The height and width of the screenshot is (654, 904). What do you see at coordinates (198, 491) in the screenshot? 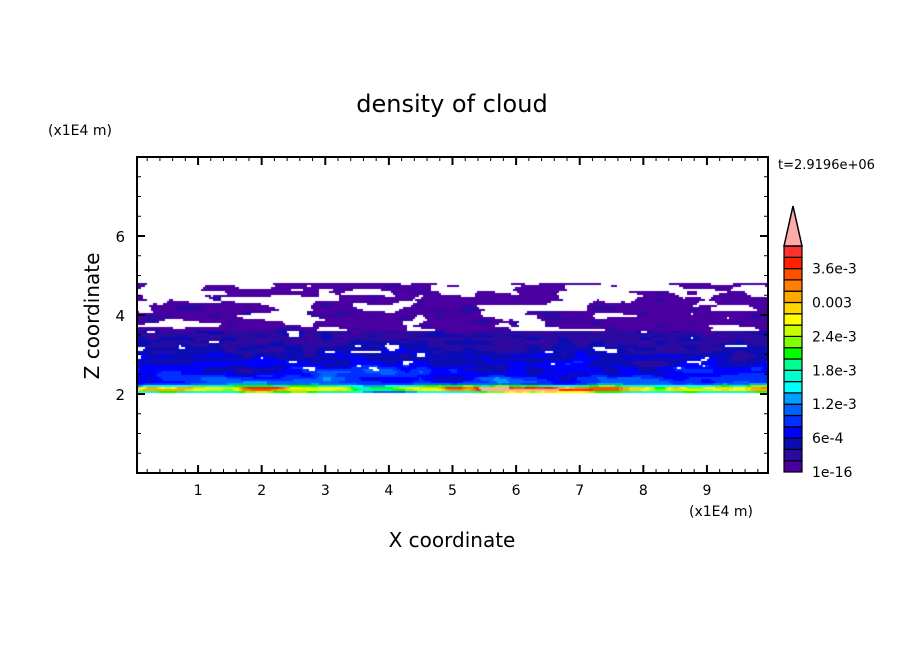
I see `x-tick-label: 1` at bounding box center [198, 491].